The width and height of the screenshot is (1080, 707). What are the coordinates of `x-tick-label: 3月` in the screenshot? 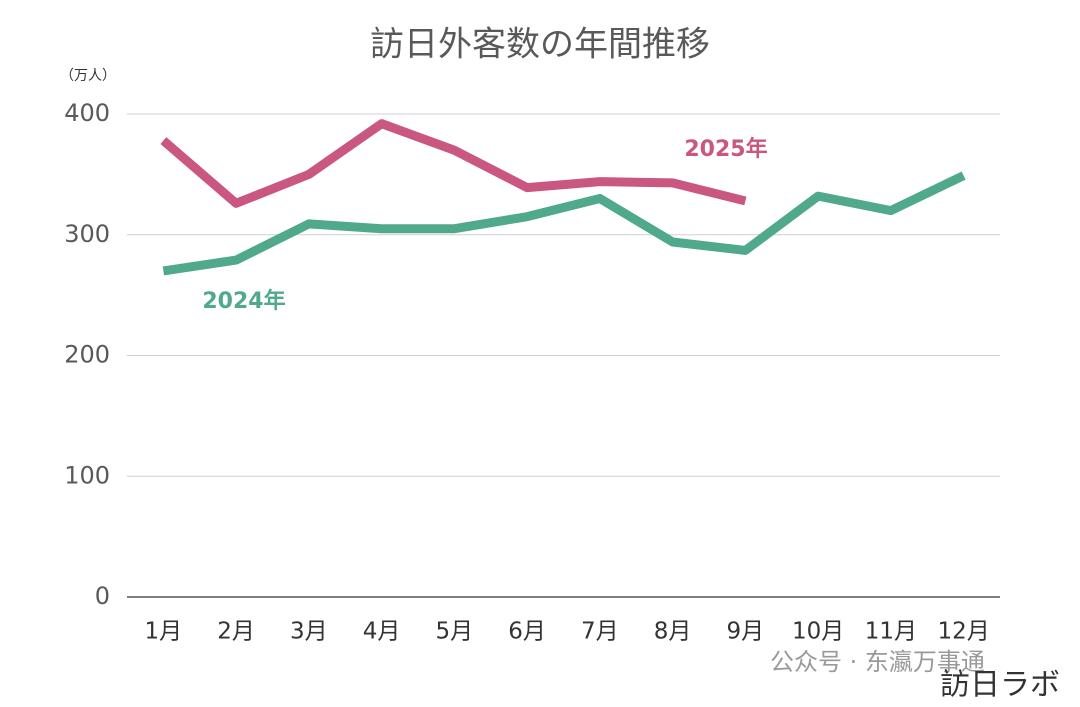 It's located at (309, 632).